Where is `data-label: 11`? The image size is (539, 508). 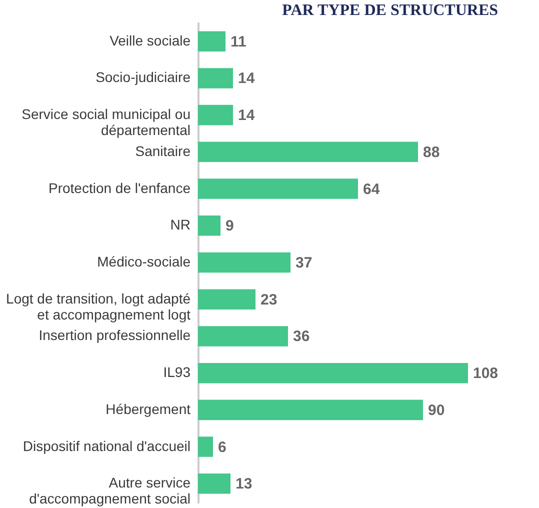
data-label: 11 is located at coordinates (238, 41).